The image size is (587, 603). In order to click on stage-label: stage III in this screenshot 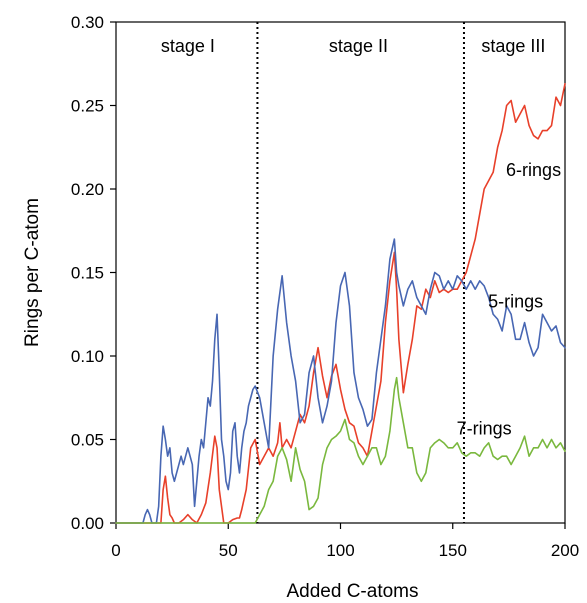, I will do `click(513, 46)`.